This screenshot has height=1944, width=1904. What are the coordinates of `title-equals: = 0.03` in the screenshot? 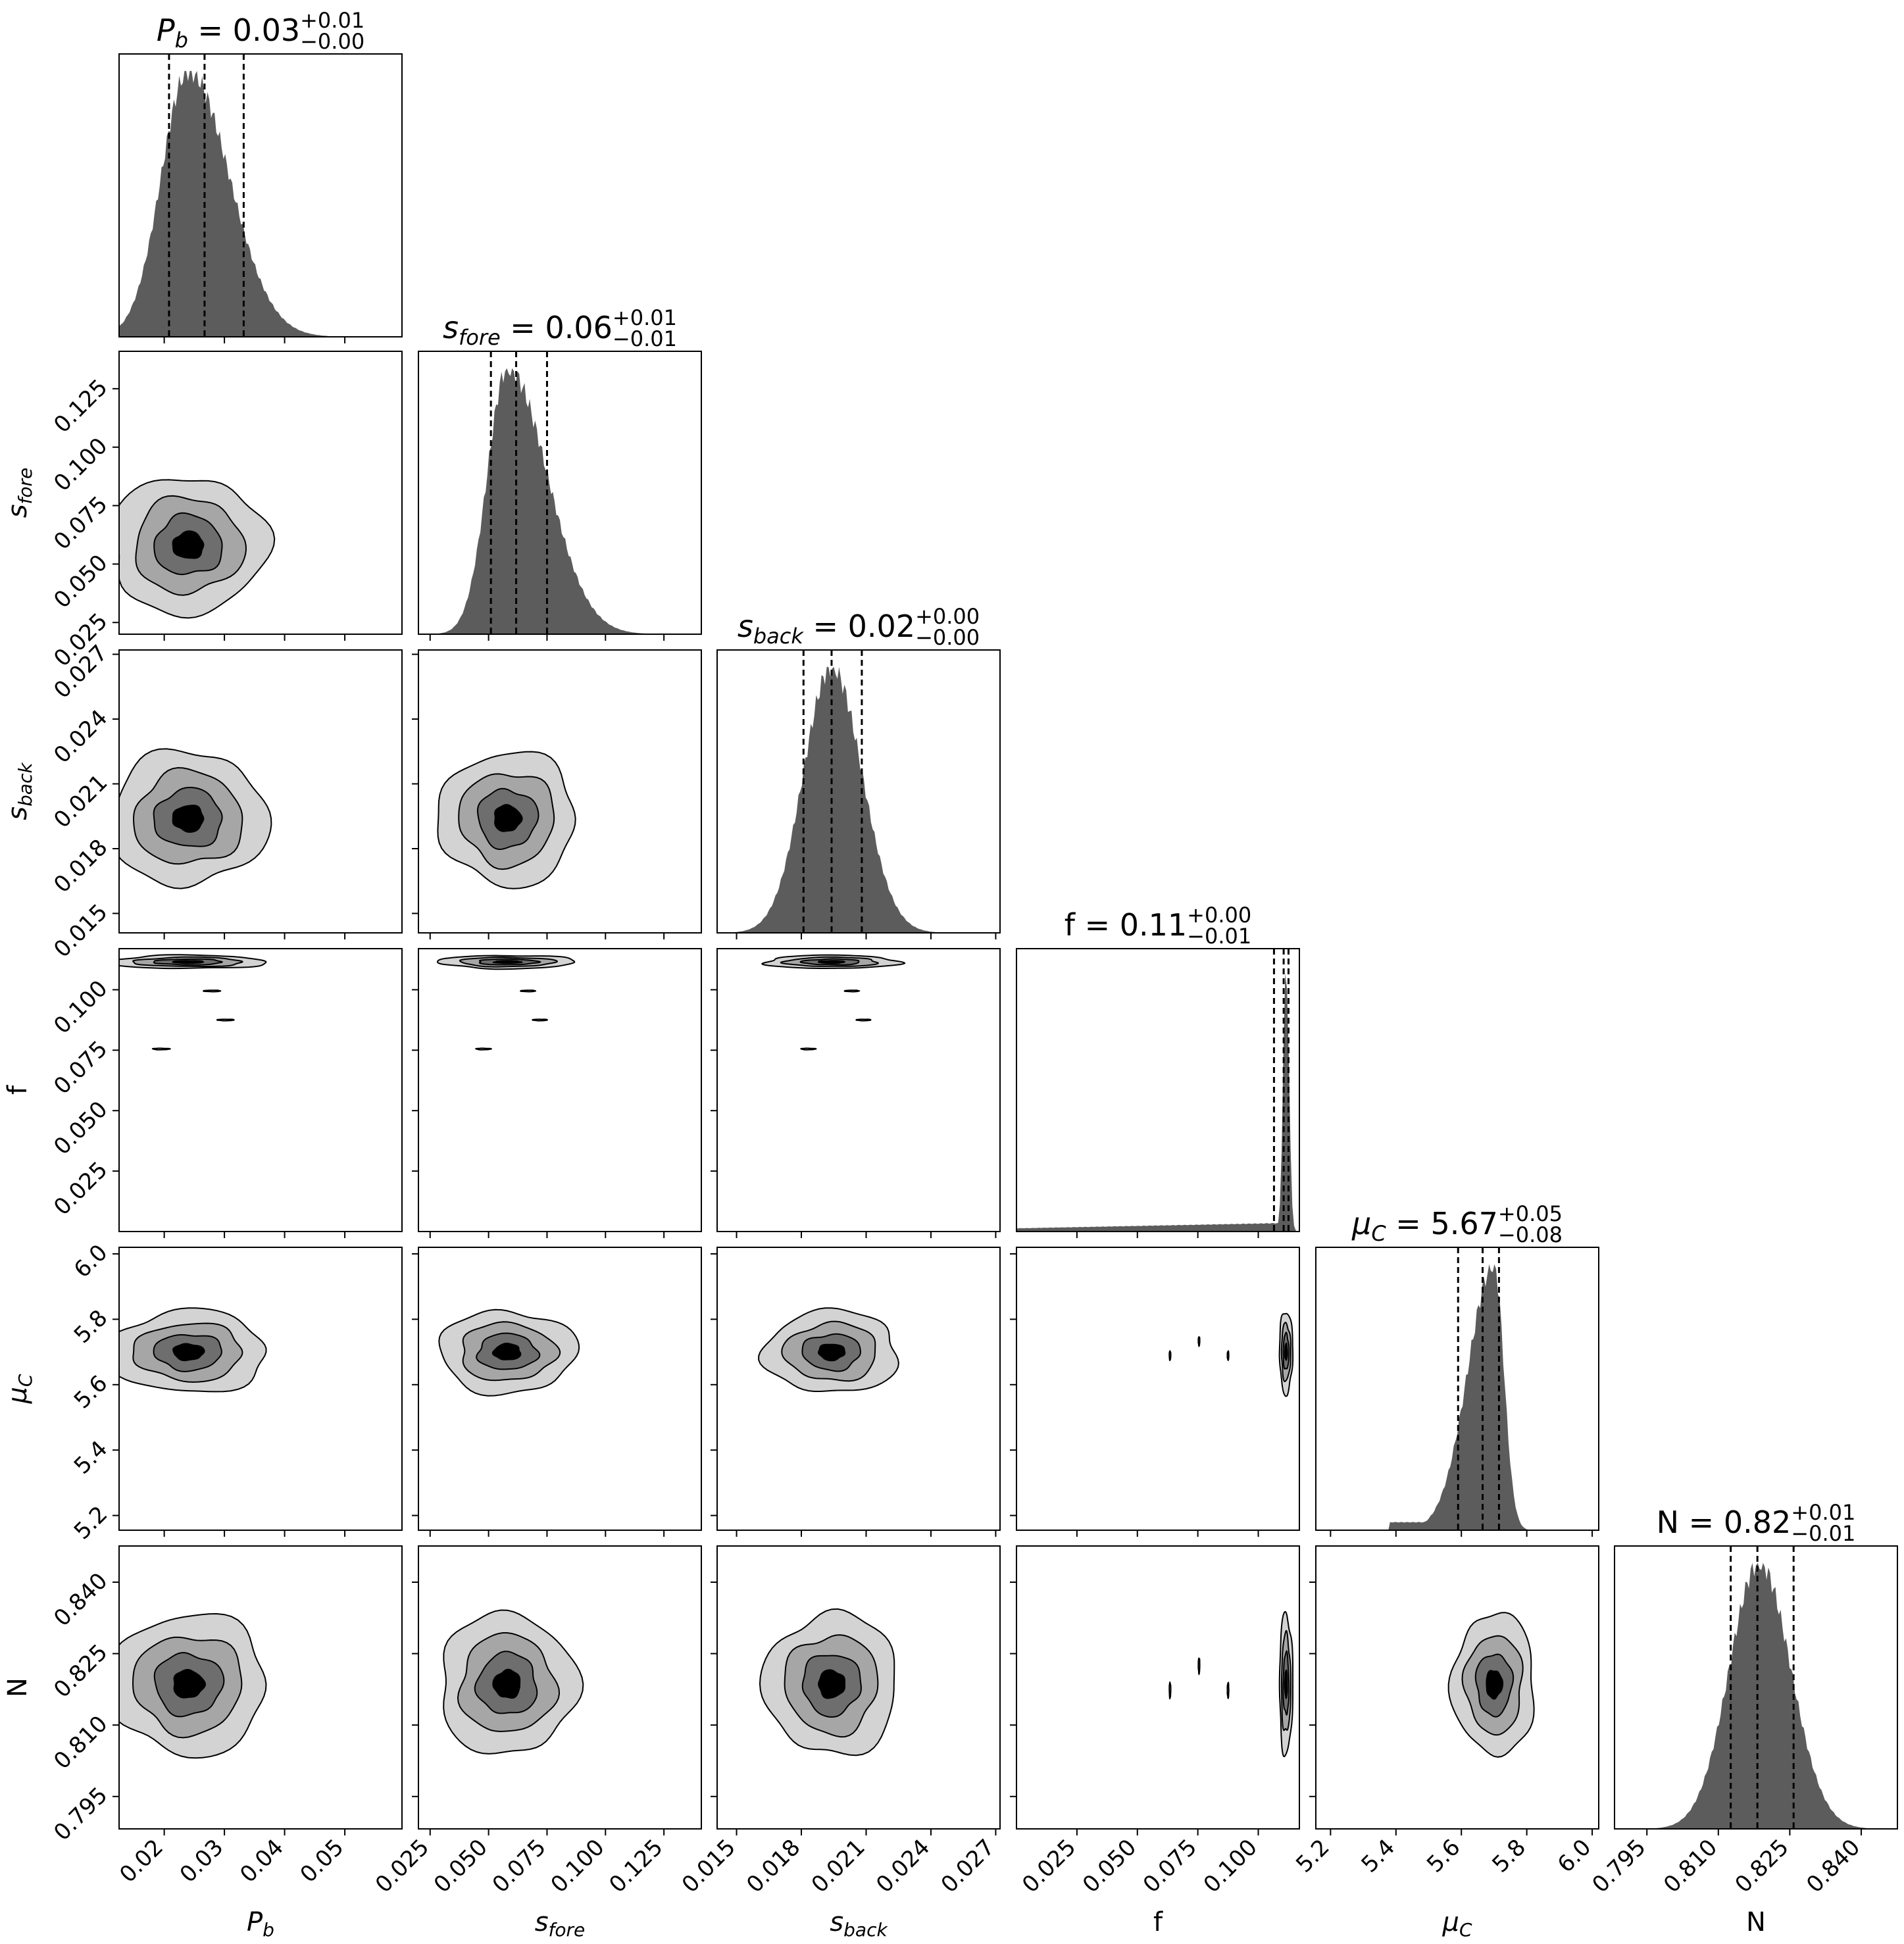 It's located at (244, 30).